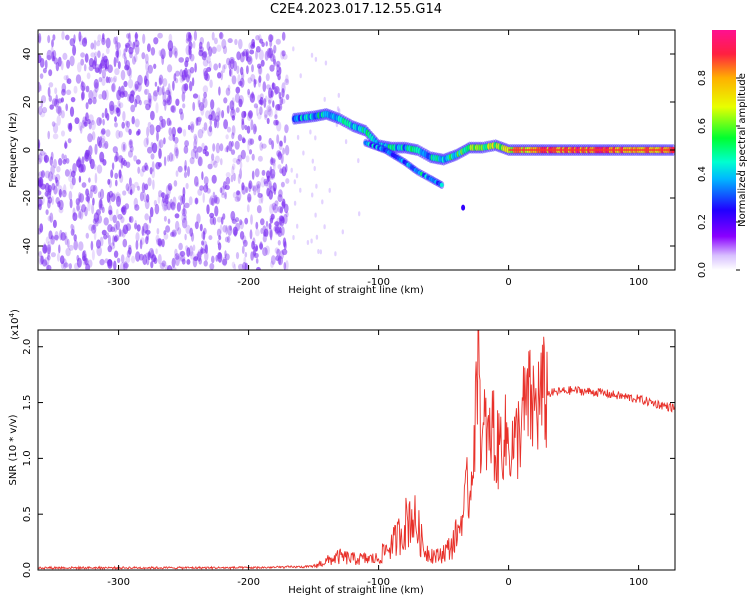 The width and height of the screenshot is (750, 600). What do you see at coordinates (27, 347) in the screenshot?
I see `snr-y-tick-label: 2.0` at bounding box center [27, 347].